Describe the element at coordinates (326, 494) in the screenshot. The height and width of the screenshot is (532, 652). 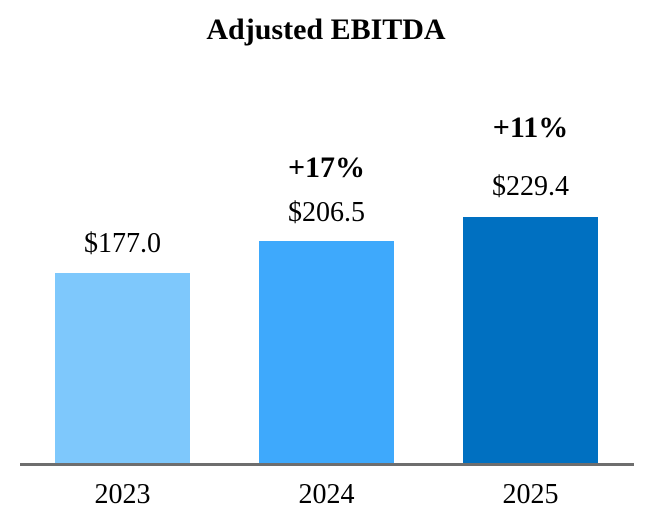
I see `category-label-2024: 2024` at that location.